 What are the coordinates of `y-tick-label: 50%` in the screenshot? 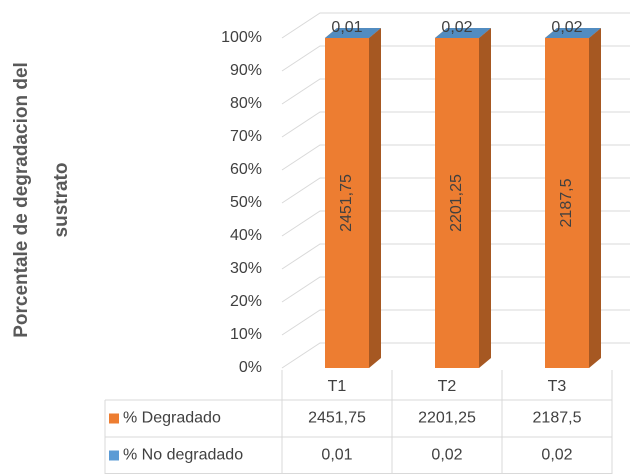 It's located at (246, 202).